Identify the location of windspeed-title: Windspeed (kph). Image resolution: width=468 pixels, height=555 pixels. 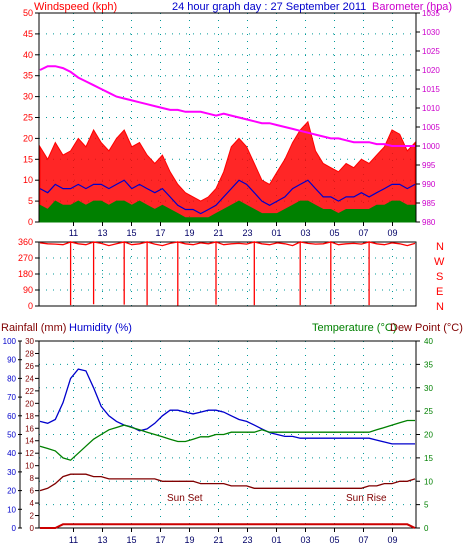
(75, 7).